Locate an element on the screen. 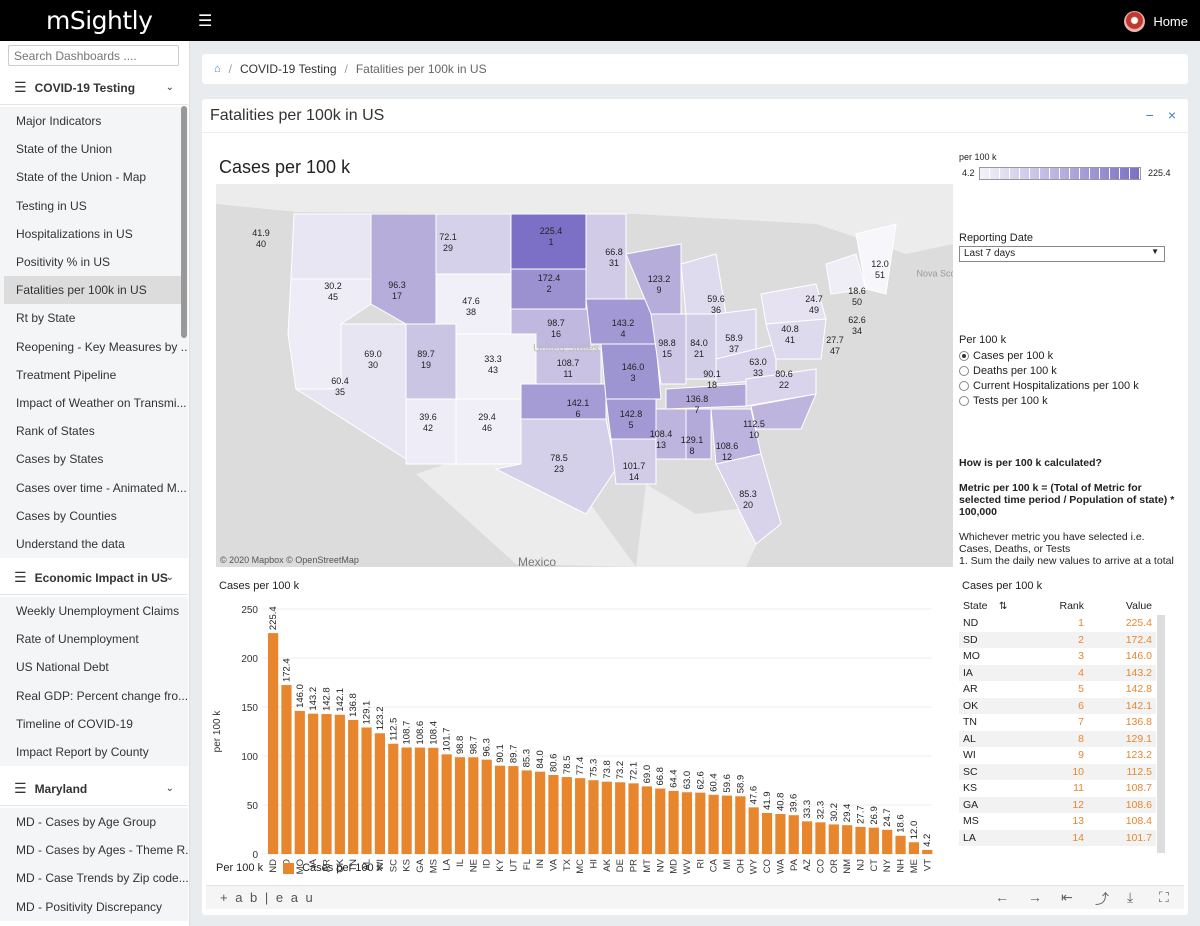 This screenshot has width=1200, height=926. table-row: SD 2 172.4 is located at coordinates (1057, 639).